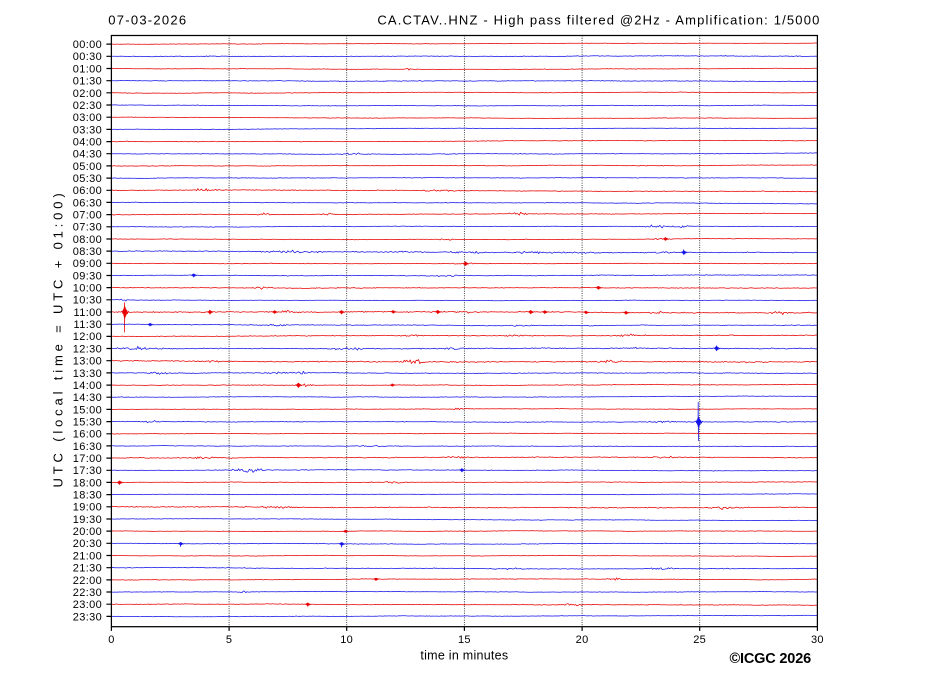 Image resolution: width=927 pixels, height=696 pixels. Describe the element at coordinates (87, 398) in the screenshot. I see `svg-text: 14:30` at that location.